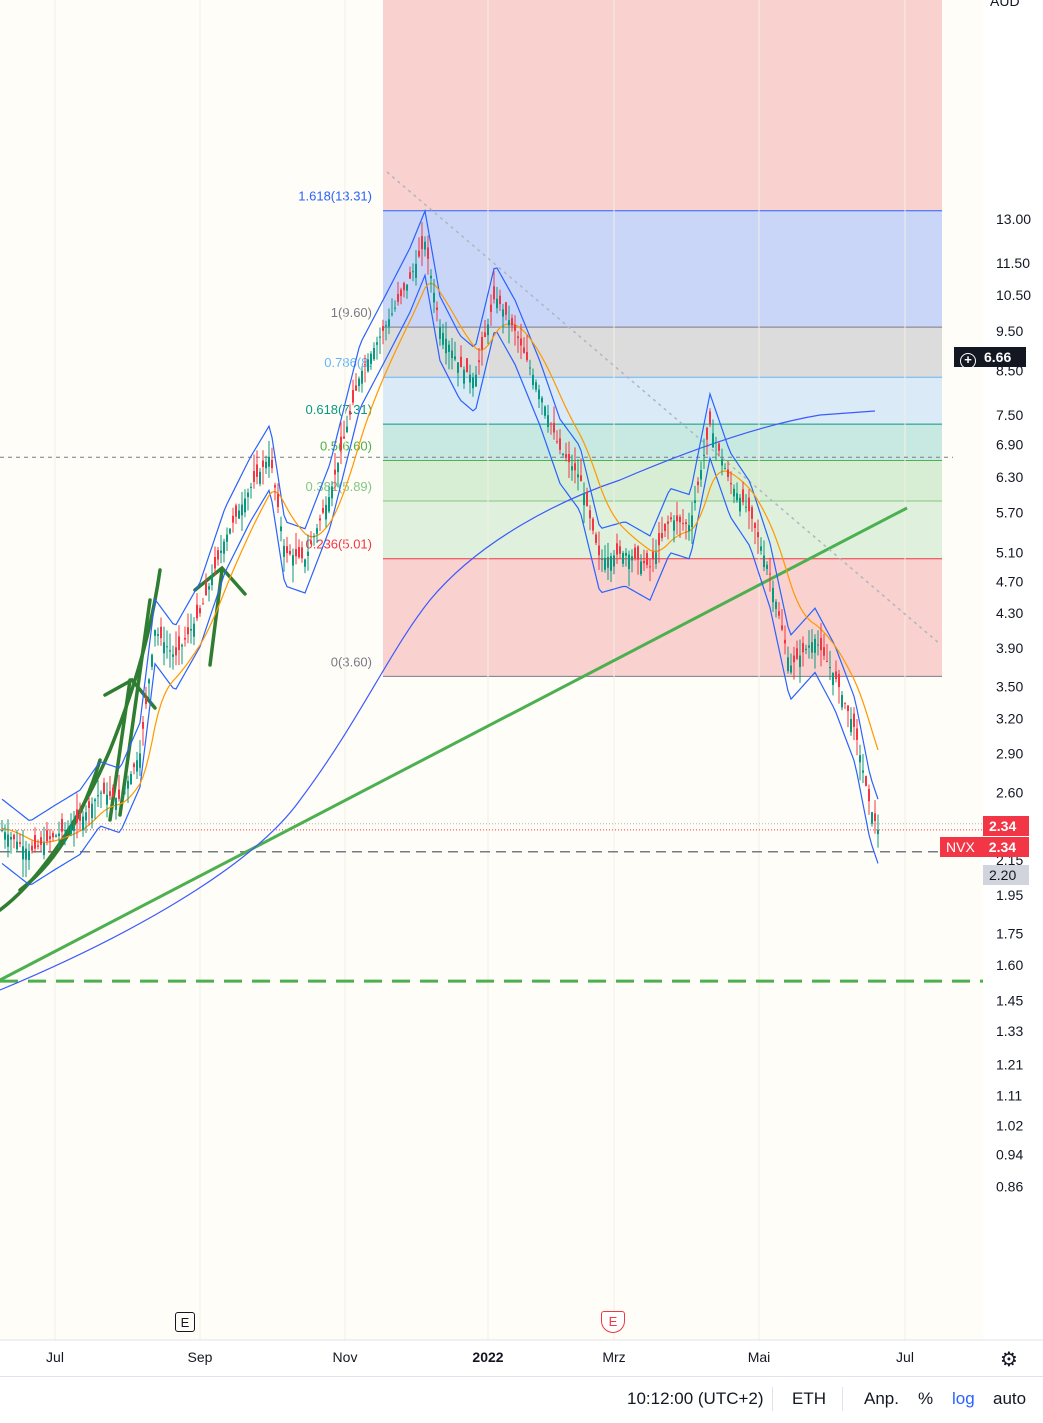  What do you see at coordinates (339, 544) in the screenshot?
I see `fib-level-label: 0.236(5.01)` at bounding box center [339, 544].